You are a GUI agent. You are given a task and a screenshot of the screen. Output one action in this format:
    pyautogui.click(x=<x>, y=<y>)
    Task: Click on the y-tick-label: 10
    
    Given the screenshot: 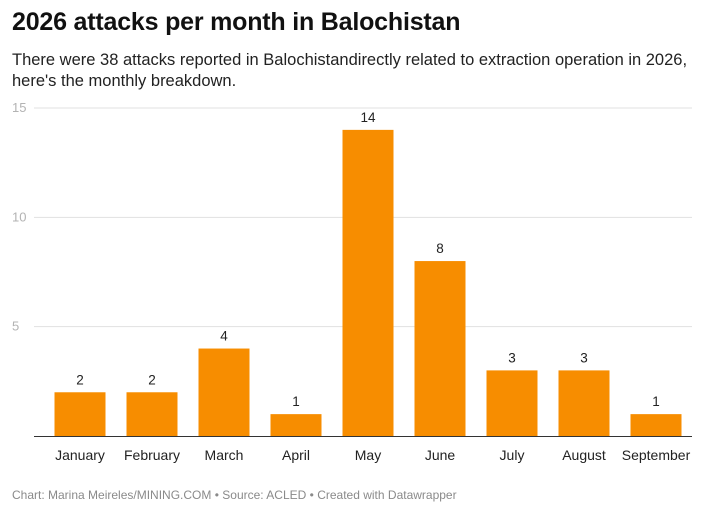 What is the action you would take?
    pyautogui.click(x=19, y=216)
    